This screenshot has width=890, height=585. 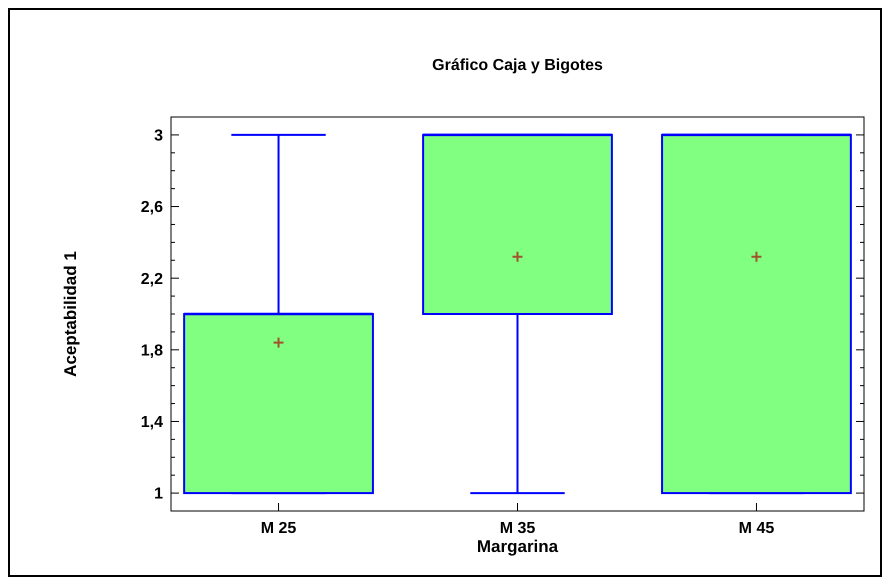 I want to click on y-tick-label: 1,4, so click(x=152, y=423).